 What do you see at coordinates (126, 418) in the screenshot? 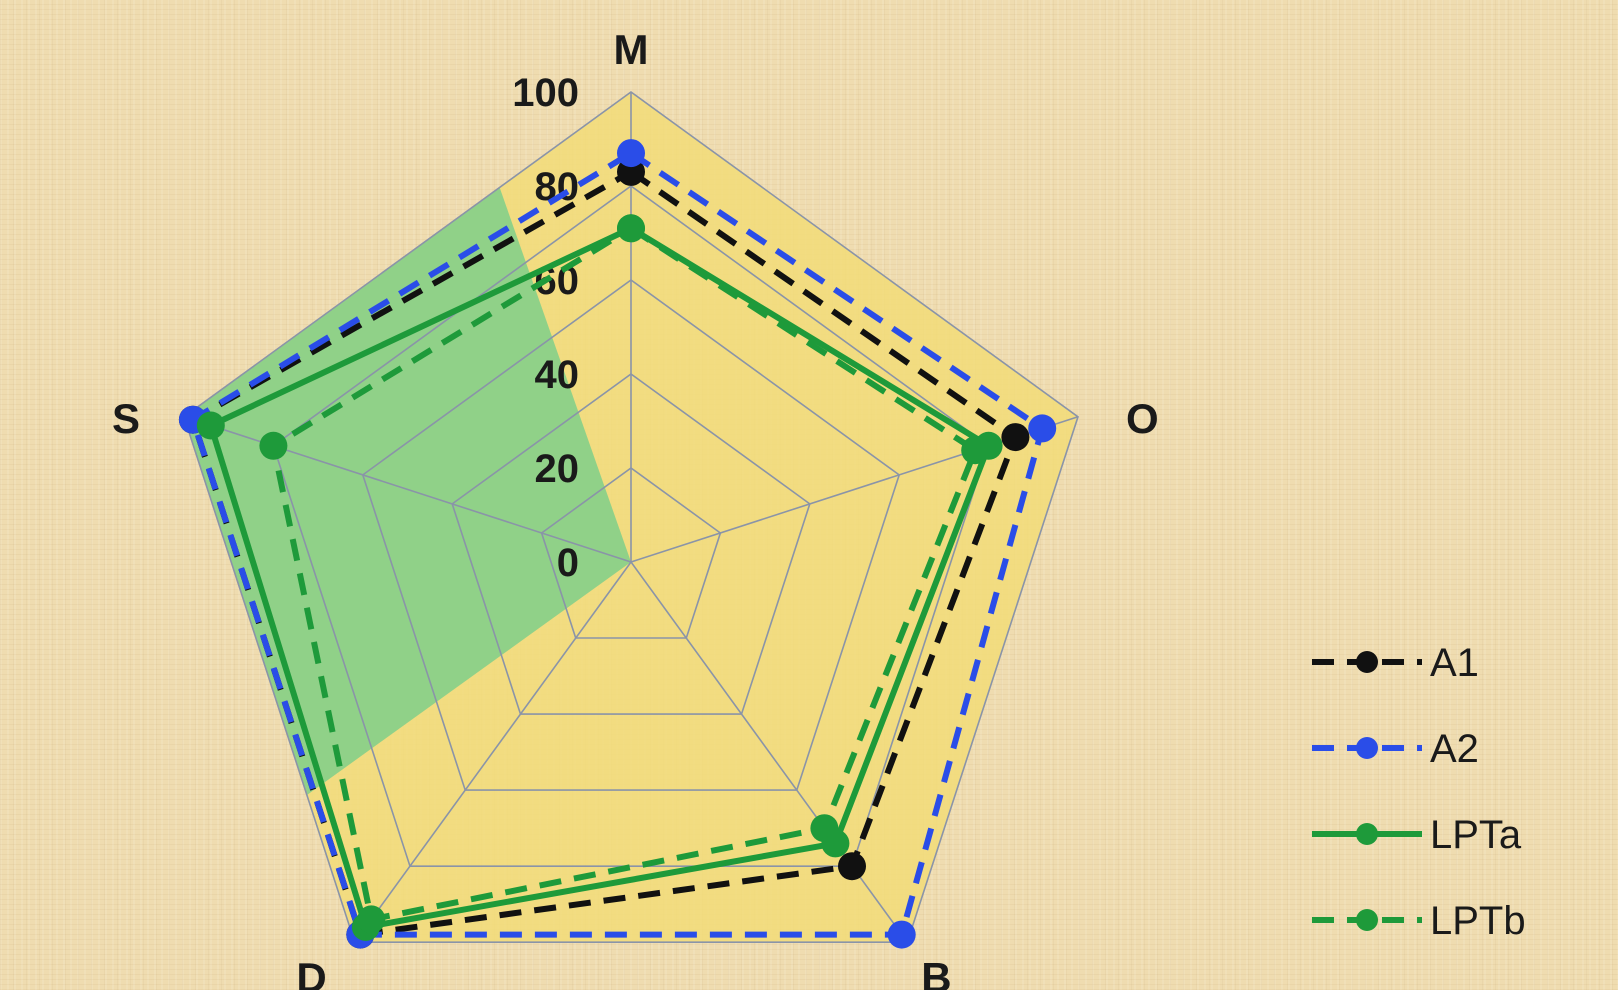
I see `axis-label-s: S` at bounding box center [126, 418].